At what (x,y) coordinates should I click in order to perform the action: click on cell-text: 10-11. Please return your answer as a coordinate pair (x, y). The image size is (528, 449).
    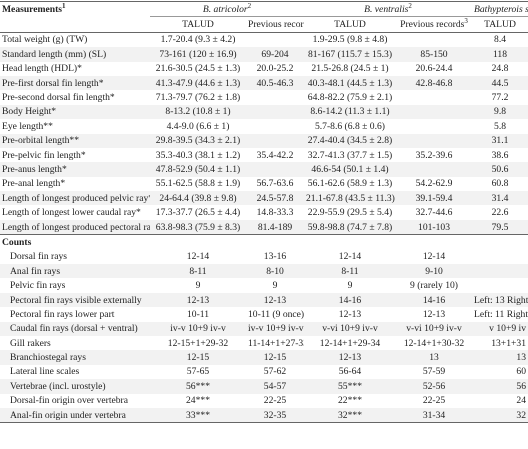
    Looking at the image, I should click on (198, 314).